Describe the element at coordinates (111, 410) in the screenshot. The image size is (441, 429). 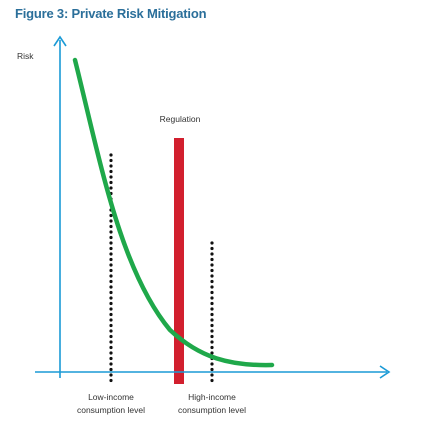
I see `low-income-label-line2: consumption level` at that location.